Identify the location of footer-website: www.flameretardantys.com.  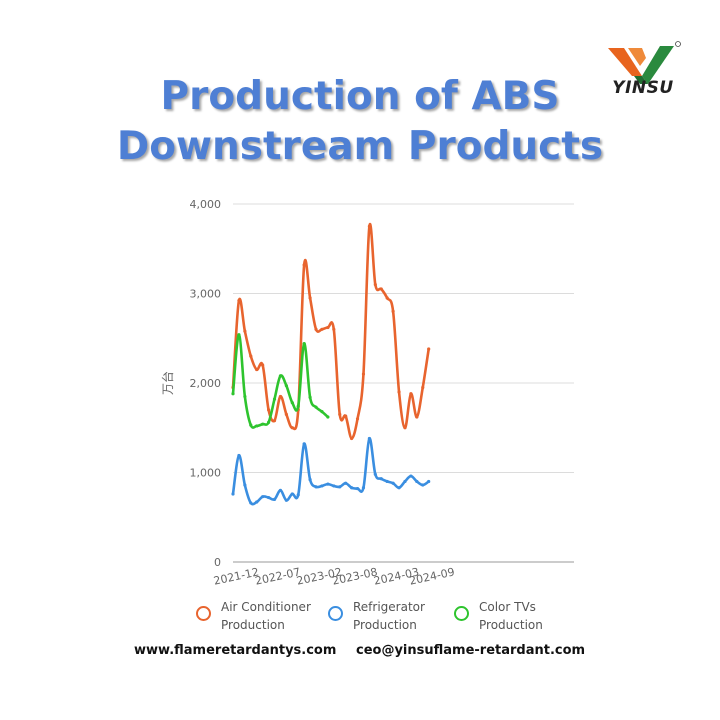
(235, 650).